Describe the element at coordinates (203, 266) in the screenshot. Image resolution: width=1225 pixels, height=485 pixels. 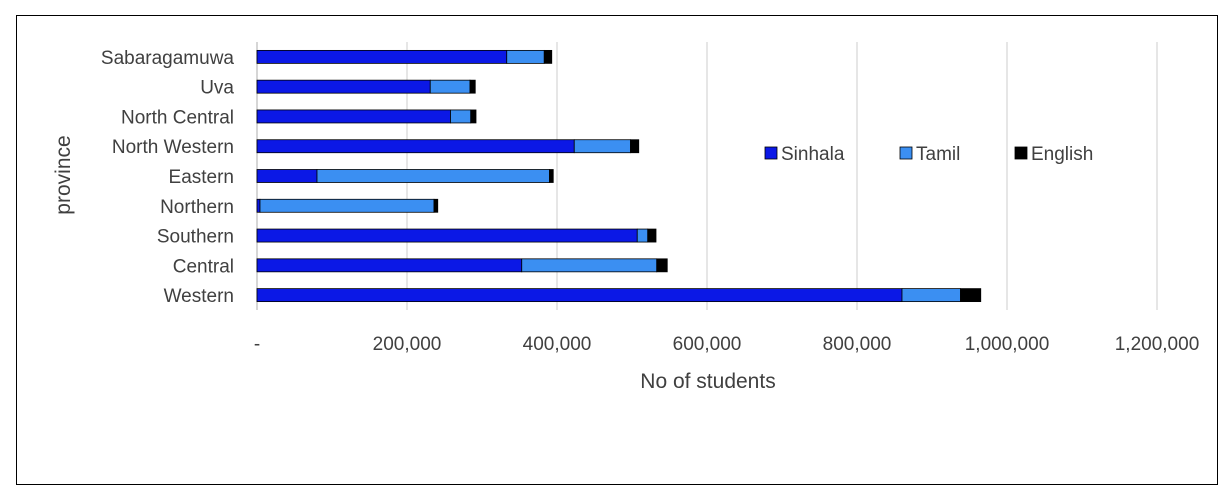
I see `y-tick-label: Central` at that location.